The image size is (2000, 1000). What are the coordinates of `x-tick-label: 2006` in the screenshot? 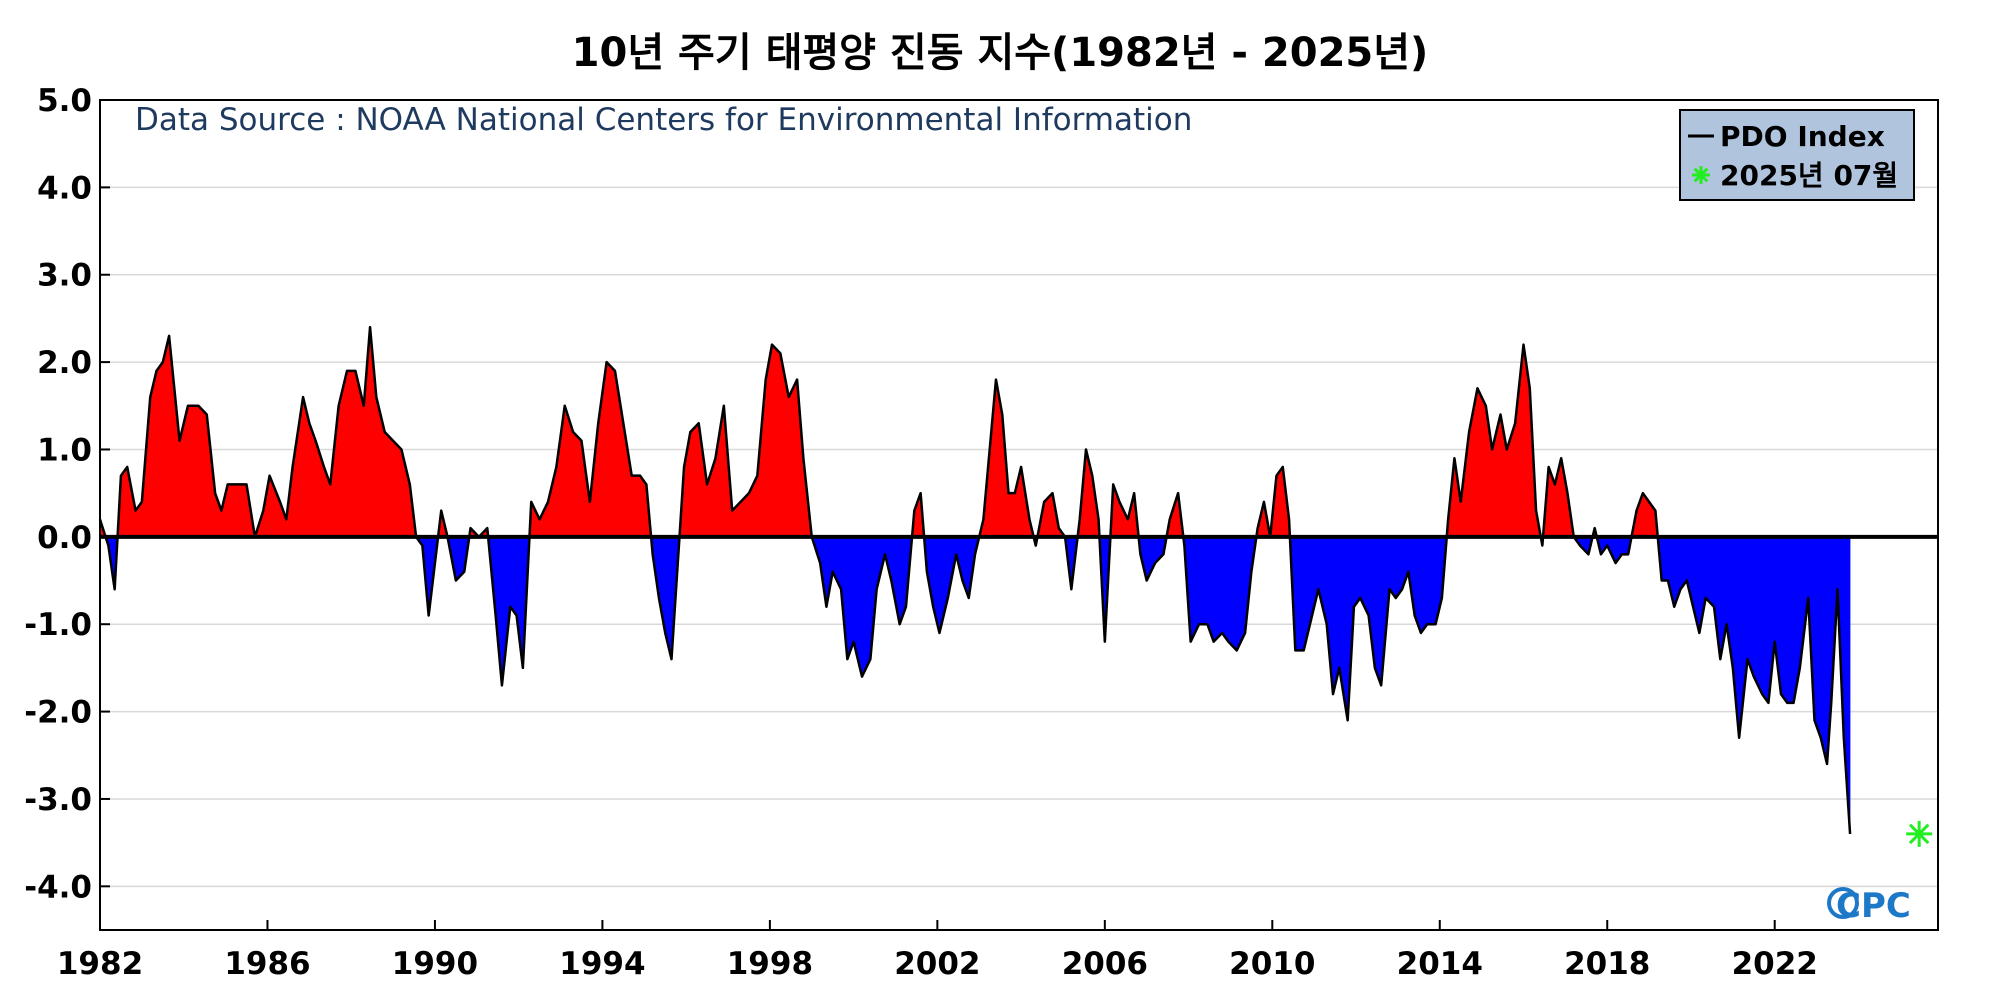 It's located at (1105, 964).